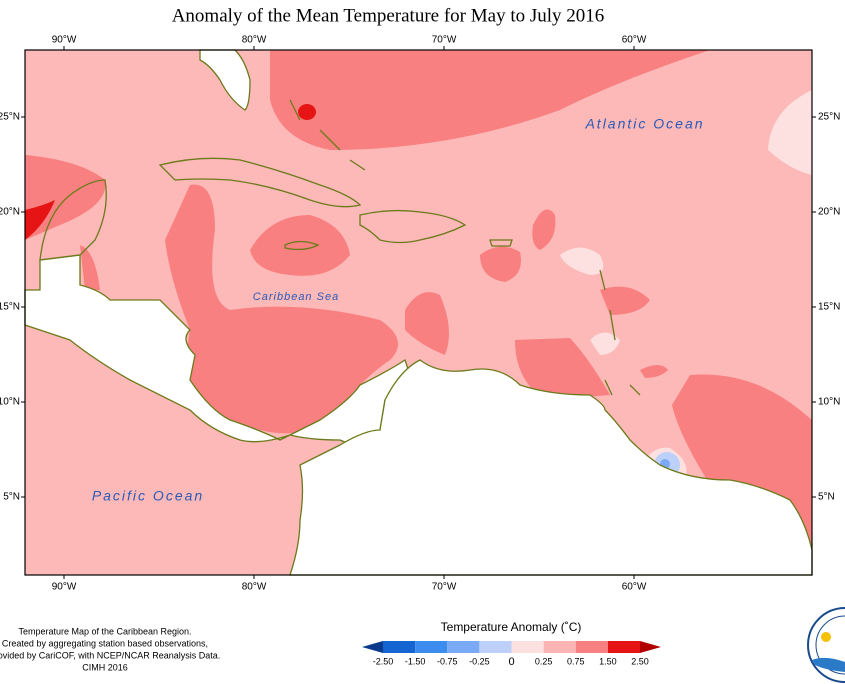 The image size is (845, 684). What do you see at coordinates (296, 297) in the screenshot?
I see `place-label: Caribbean Sea` at bounding box center [296, 297].